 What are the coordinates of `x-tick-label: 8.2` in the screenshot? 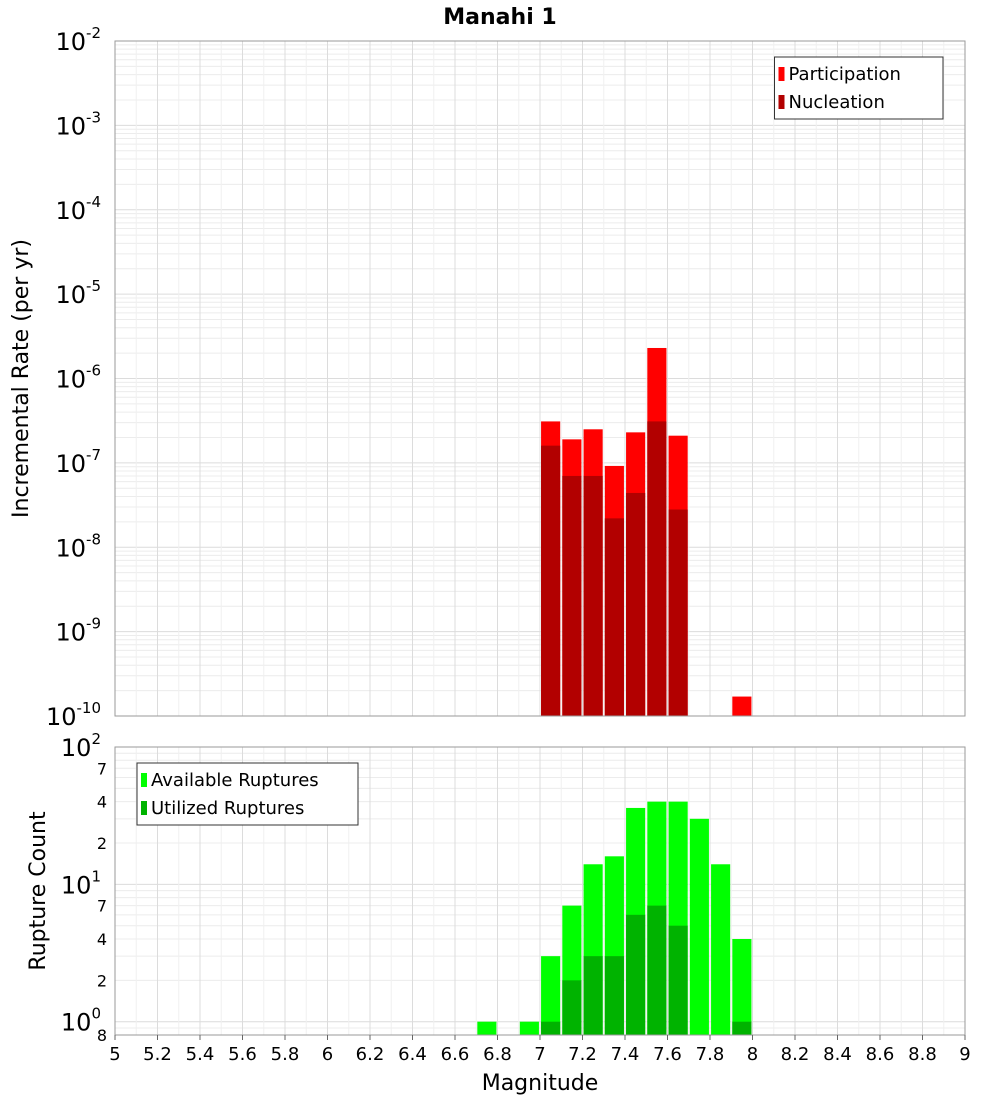 It's located at (795, 1054).